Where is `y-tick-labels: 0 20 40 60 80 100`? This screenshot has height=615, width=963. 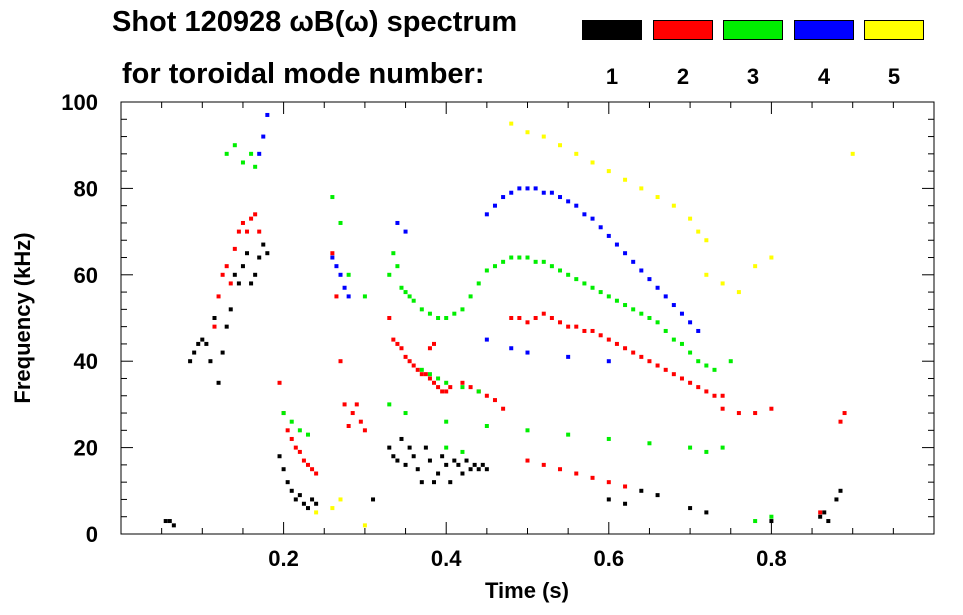
y-tick-labels: 0 20 40 60 80 100 is located at coordinates (79, 318).